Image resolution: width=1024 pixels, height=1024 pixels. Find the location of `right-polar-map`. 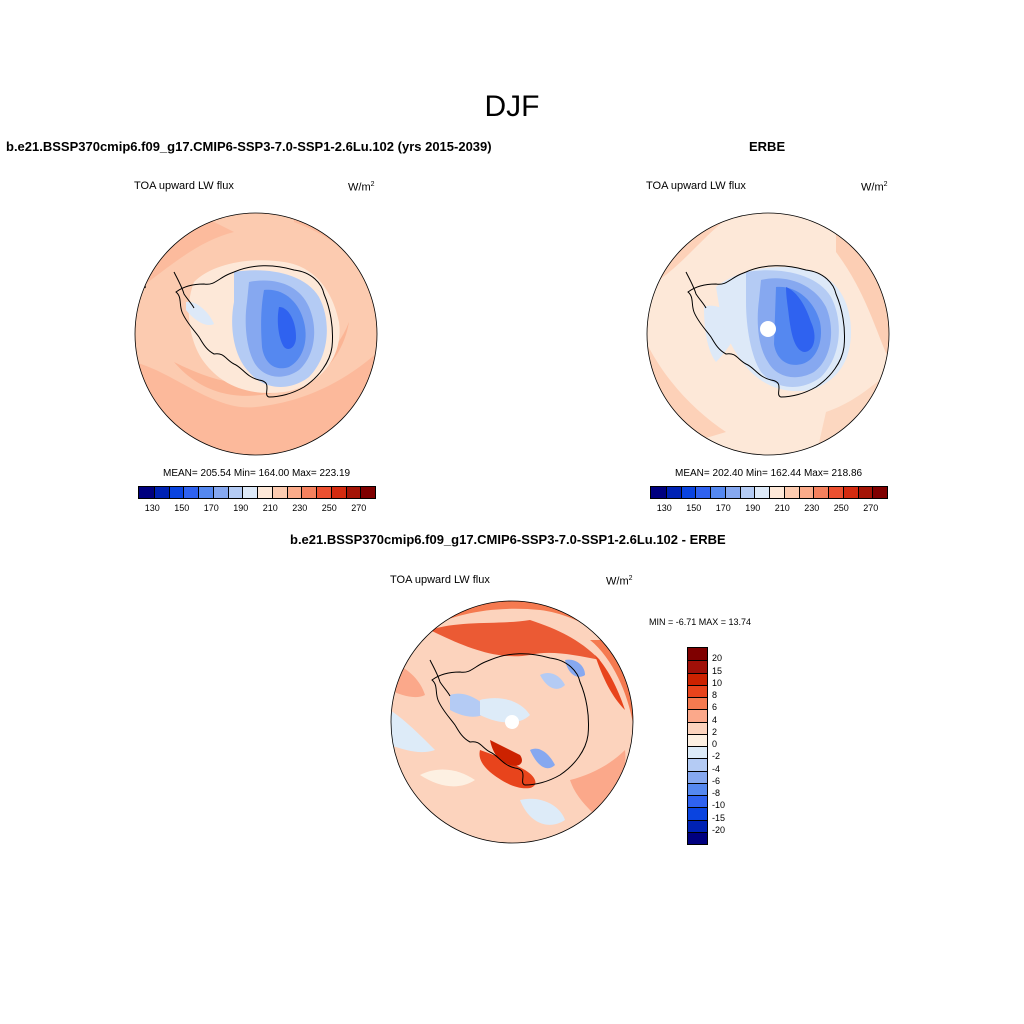

right-polar-map is located at coordinates (768, 334).